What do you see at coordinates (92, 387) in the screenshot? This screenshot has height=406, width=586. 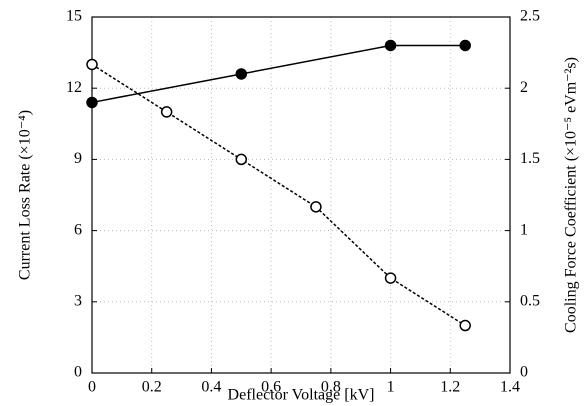 I see `x-tick-label: 0` at bounding box center [92, 387].